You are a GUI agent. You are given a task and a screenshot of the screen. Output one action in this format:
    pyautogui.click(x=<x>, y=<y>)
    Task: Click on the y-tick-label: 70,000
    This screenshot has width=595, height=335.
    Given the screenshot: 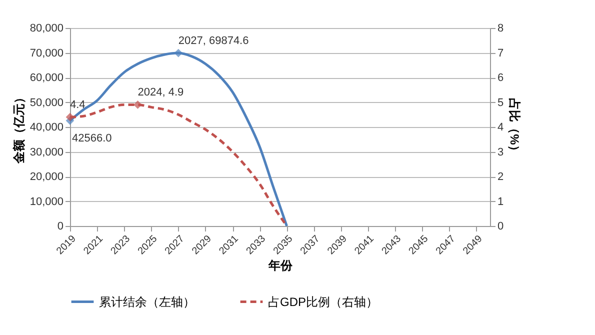 What is the action you would take?
    pyautogui.click(x=47, y=53)
    